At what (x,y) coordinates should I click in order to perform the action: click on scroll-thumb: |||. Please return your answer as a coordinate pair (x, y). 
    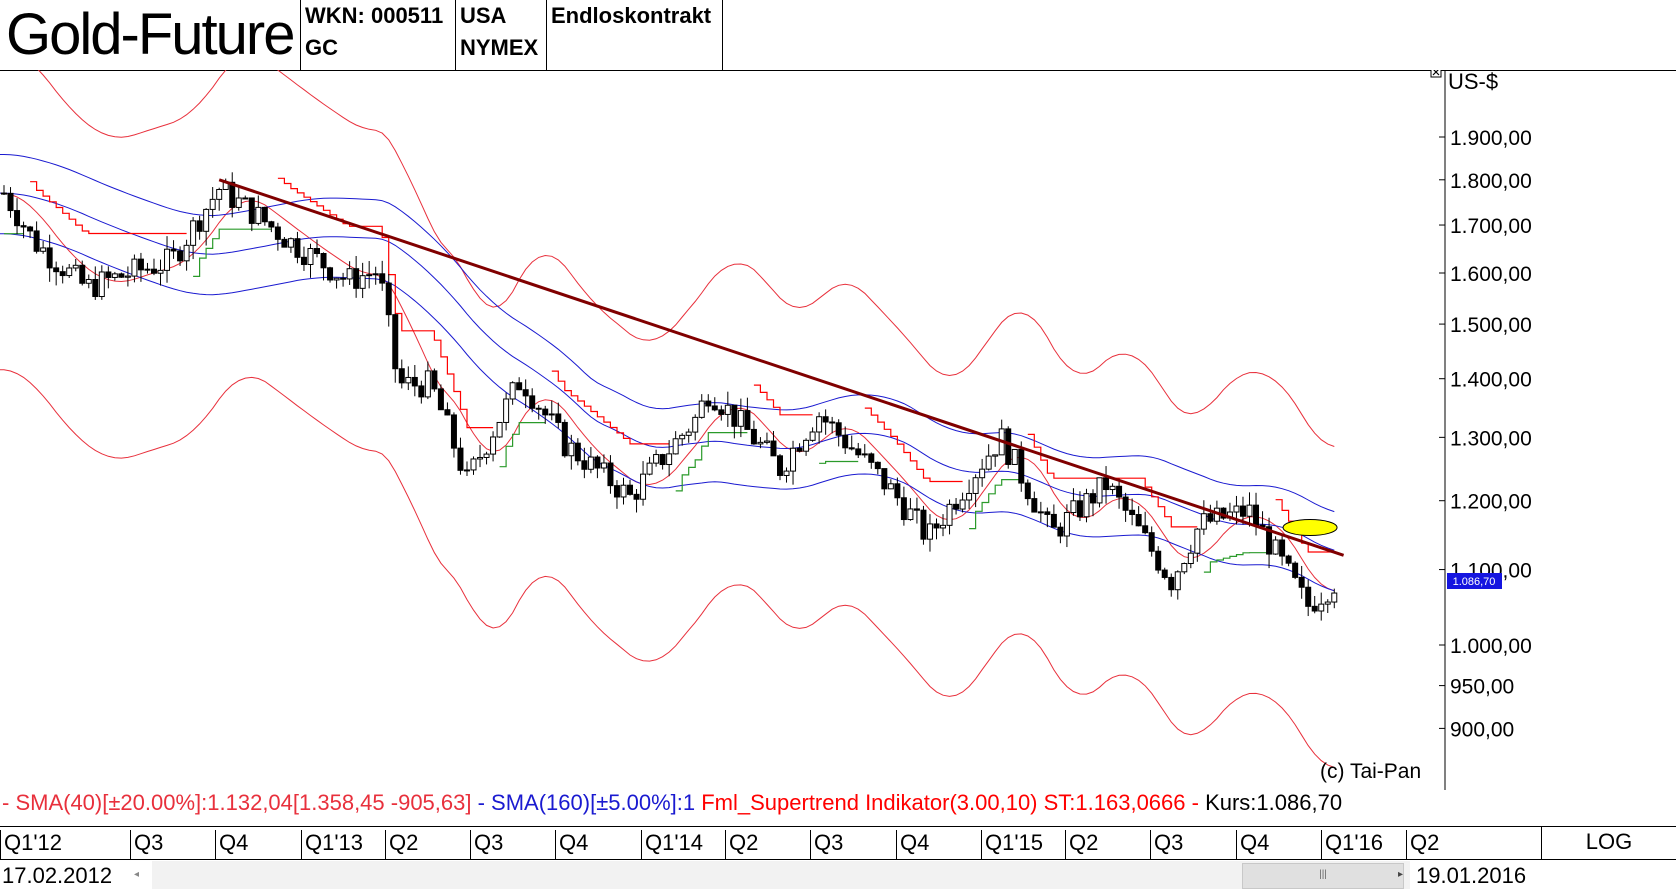
    Looking at the image, I should click on (1323, 876).